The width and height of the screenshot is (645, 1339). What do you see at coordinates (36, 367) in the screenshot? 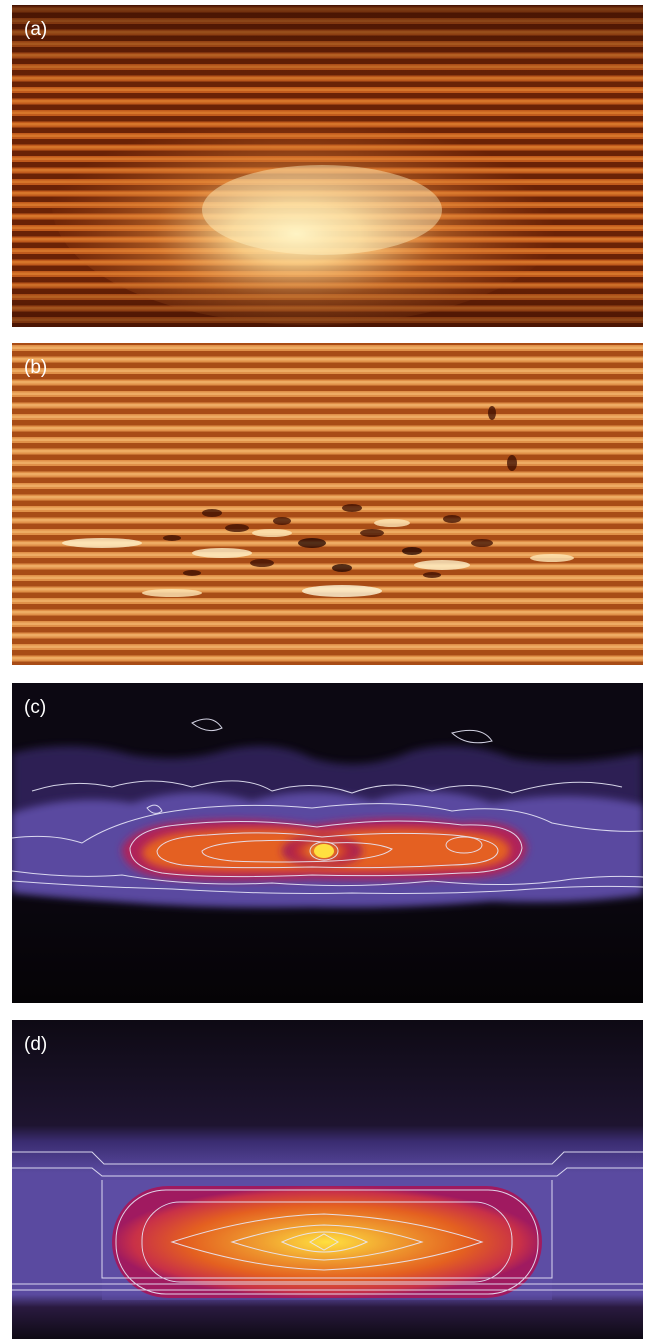
I see `panel-b-label: (b)` at bounding box center [36, 367].